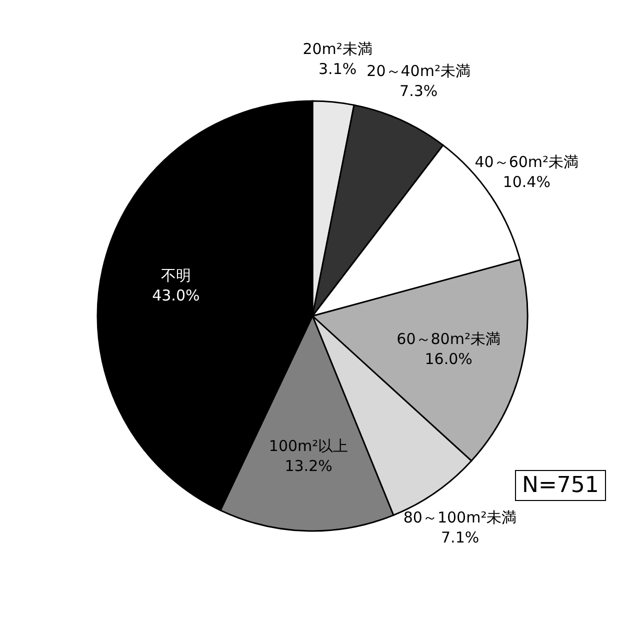 This screenshot has width=625, height=632. What do you see at coordinates (526, 182) in the screenshot?
I see `data-label: 10.4%` at bounding box center [526, 182].